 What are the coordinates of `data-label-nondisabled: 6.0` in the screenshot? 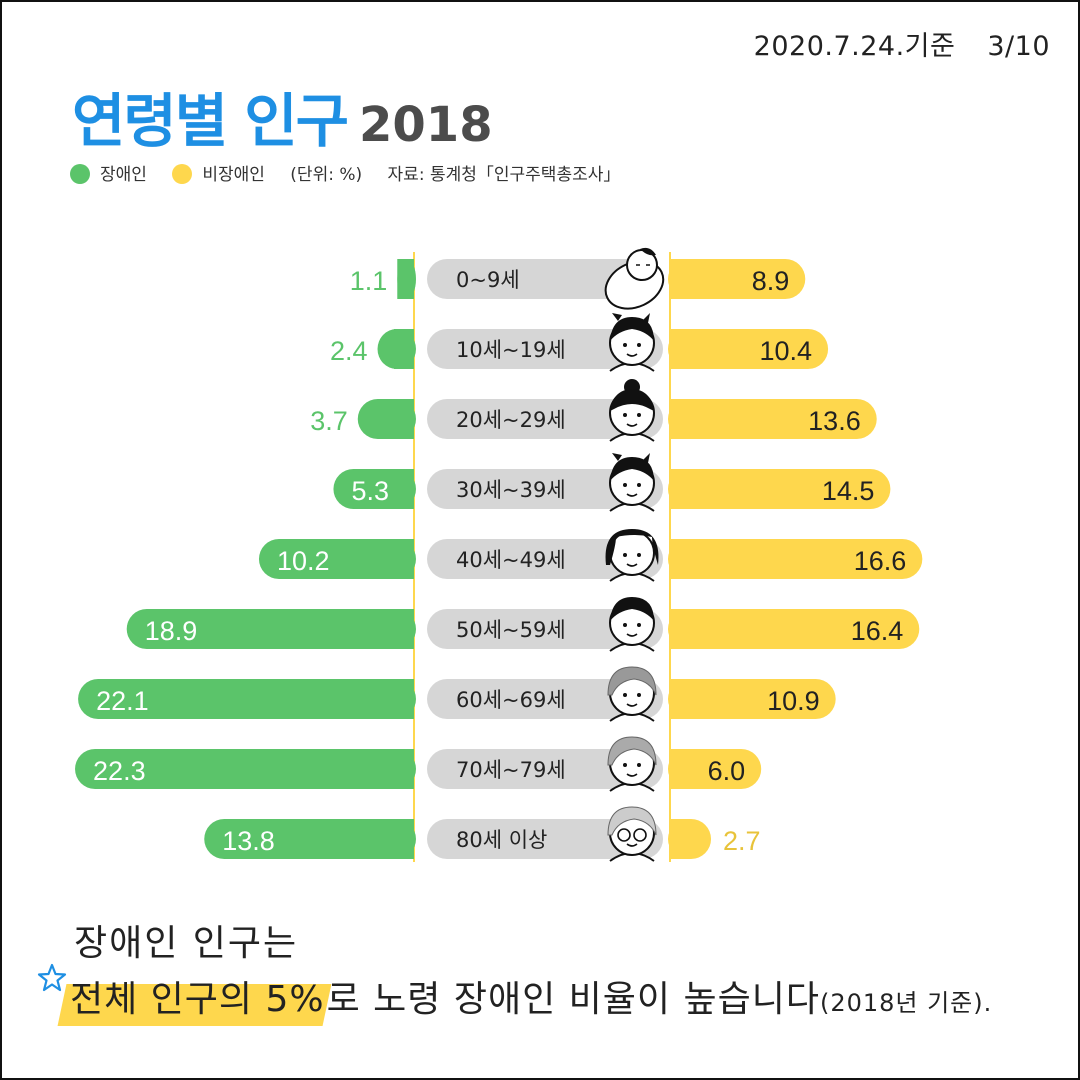 It's located at (727, 771).